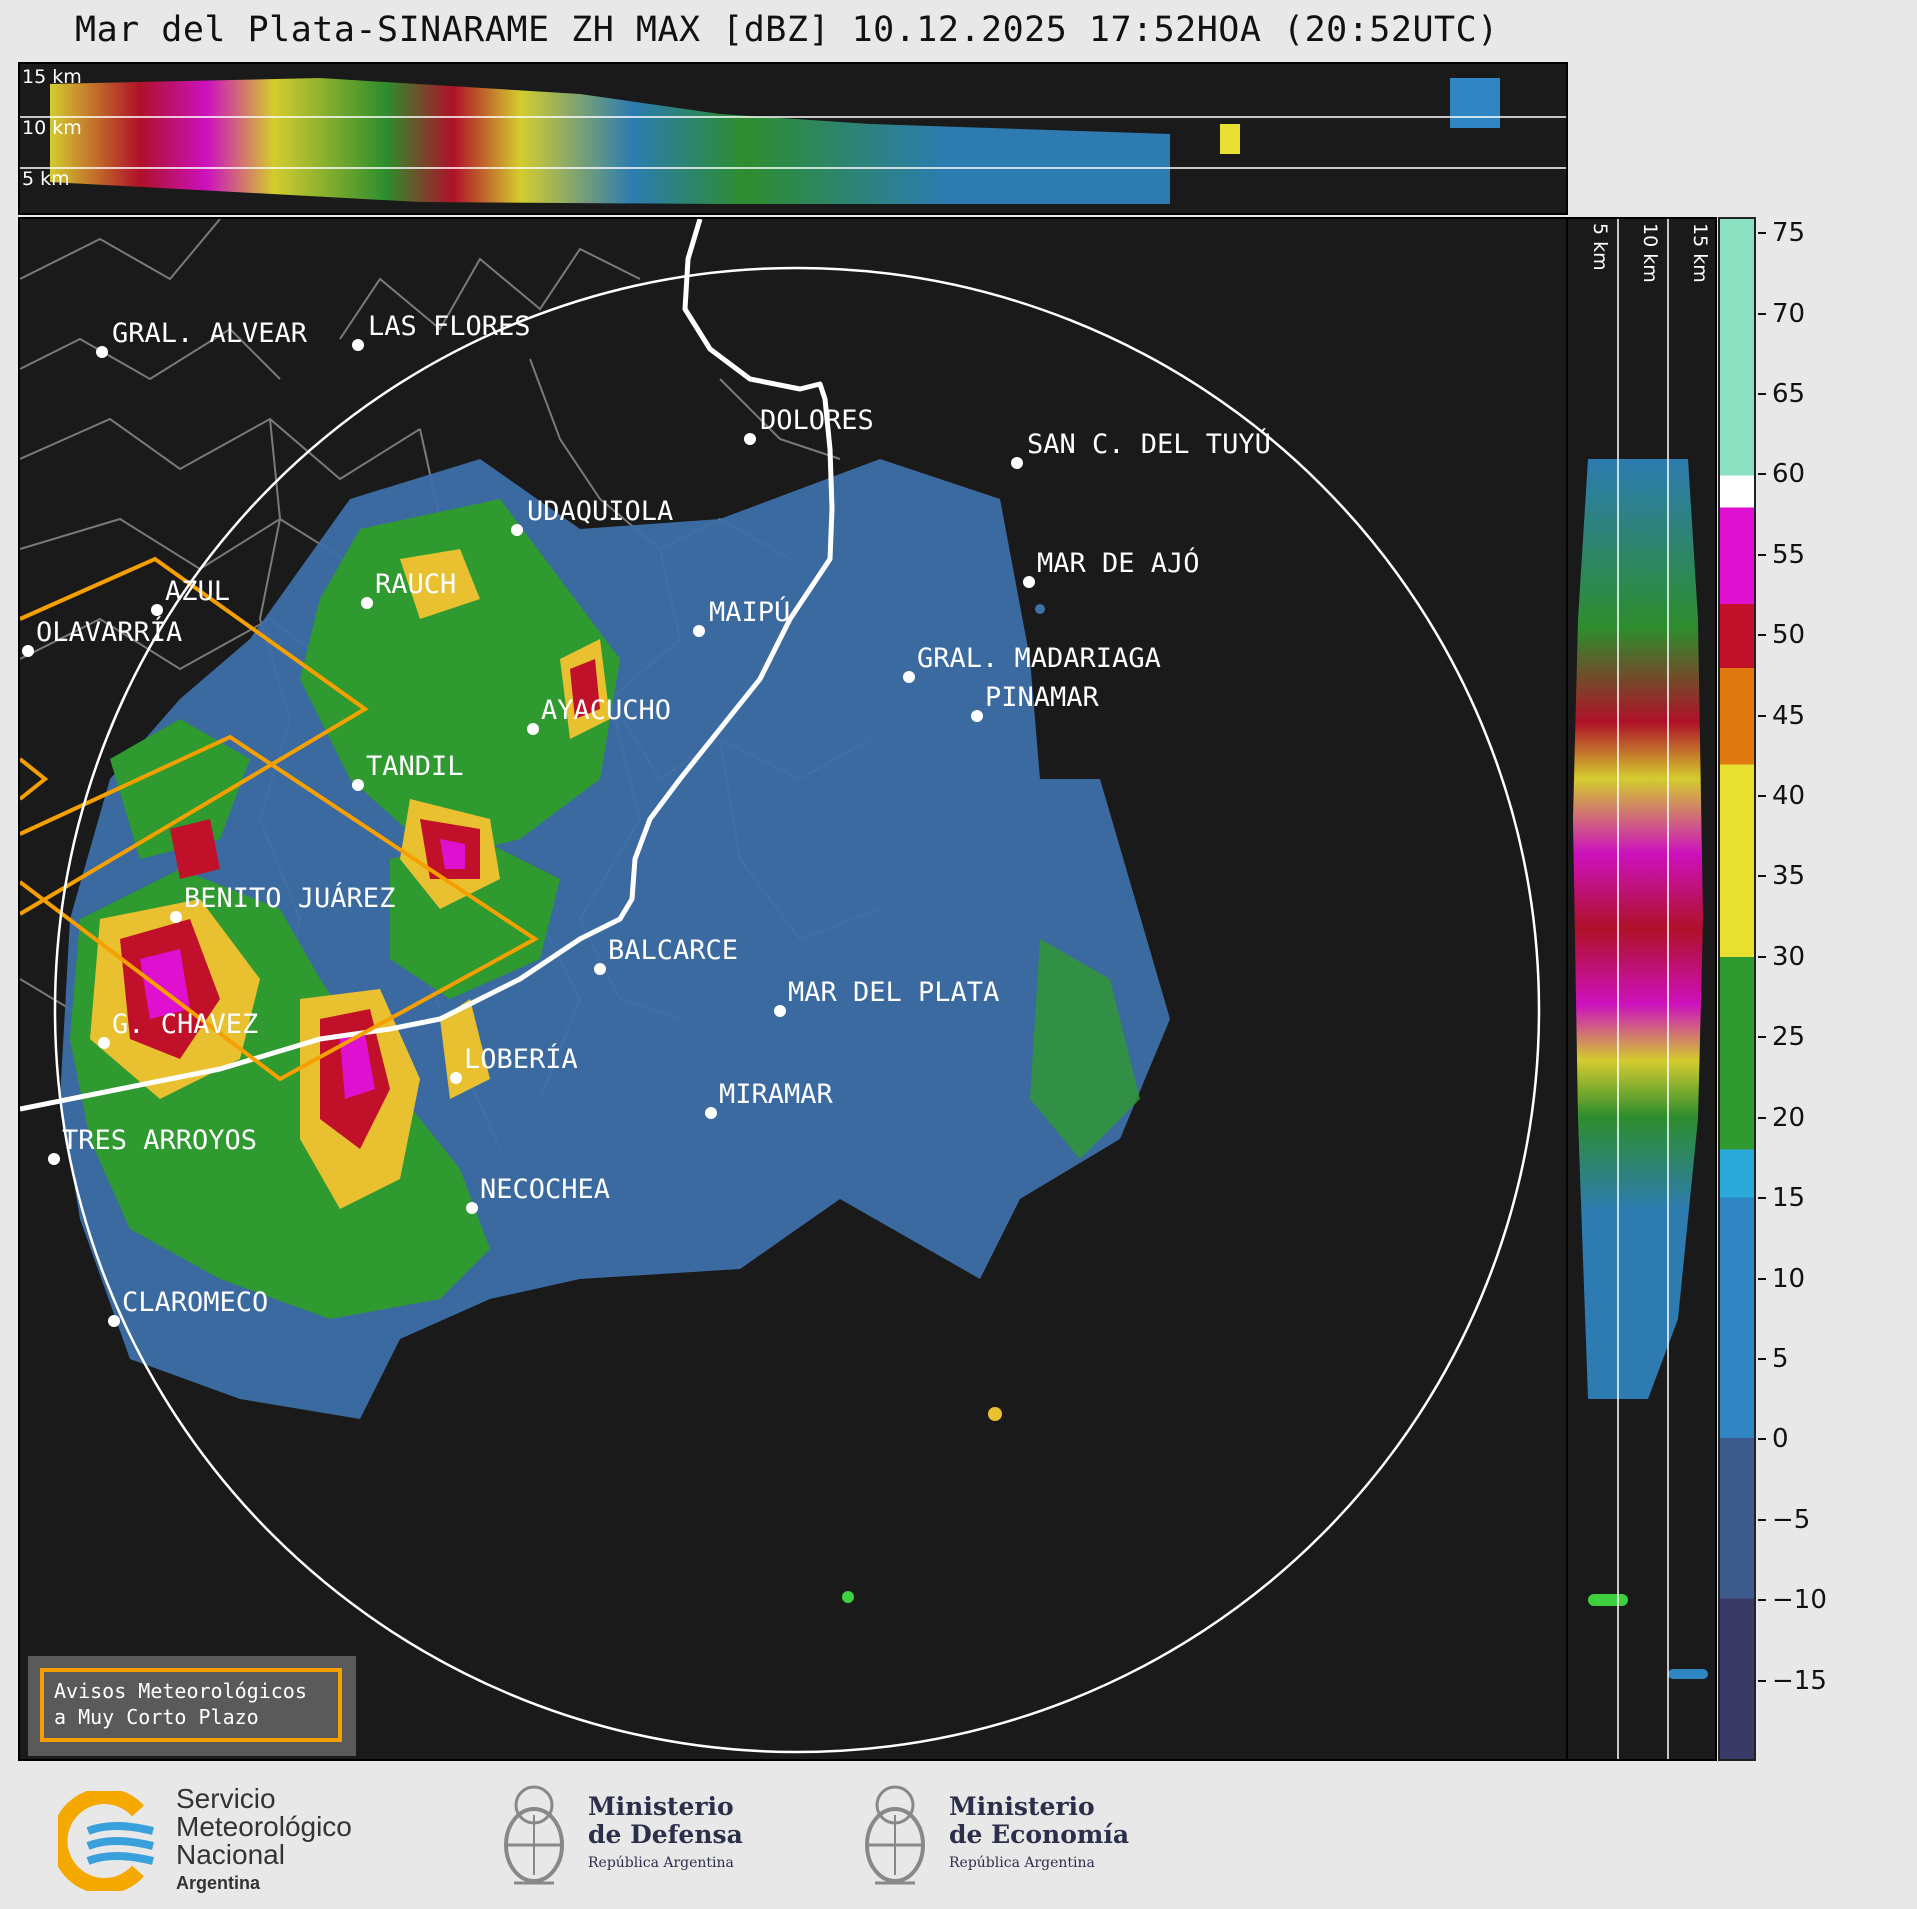 This screenshot has height=1909, width=1917. What do you see at coordinates (1780, 1439) in the screenshot?
I see `colorbar-tick-label: 0` at bounding box center [1780, 1439].